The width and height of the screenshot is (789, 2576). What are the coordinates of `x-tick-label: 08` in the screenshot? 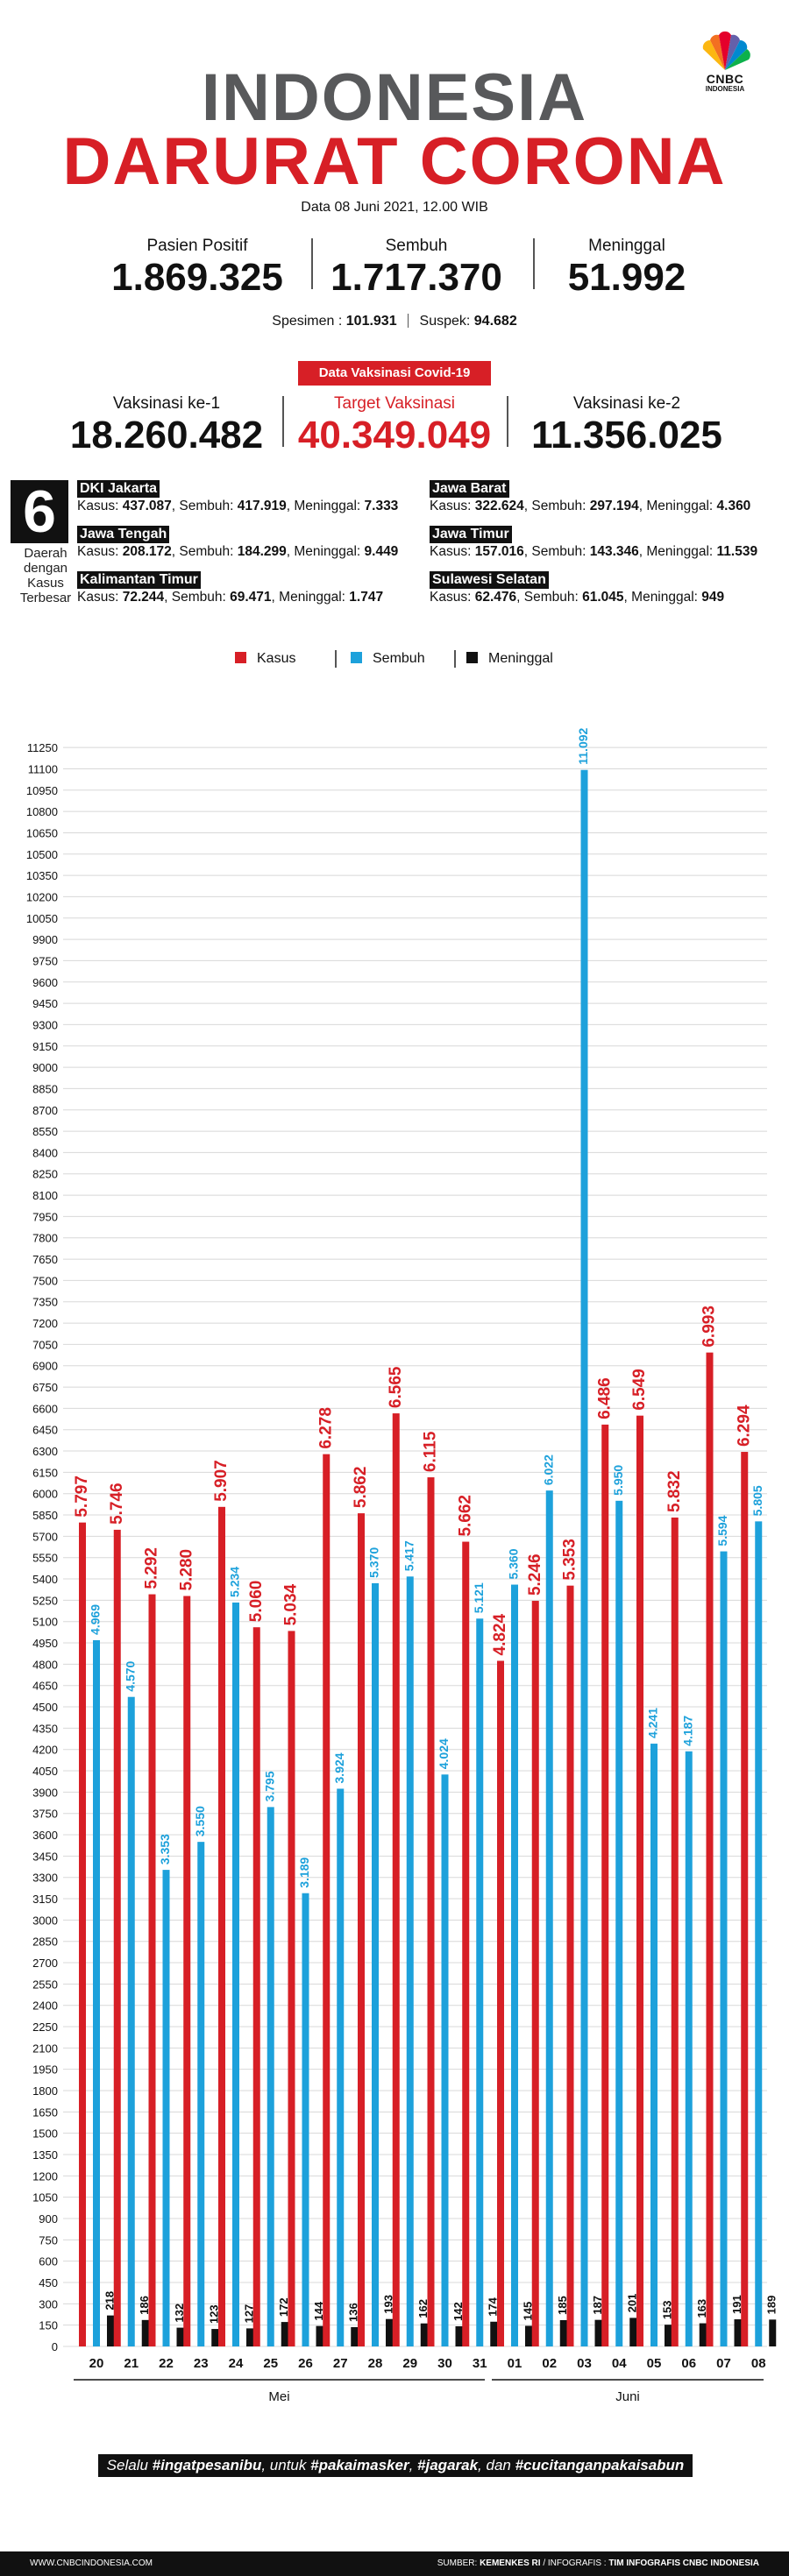 It's located at (758, 2363).